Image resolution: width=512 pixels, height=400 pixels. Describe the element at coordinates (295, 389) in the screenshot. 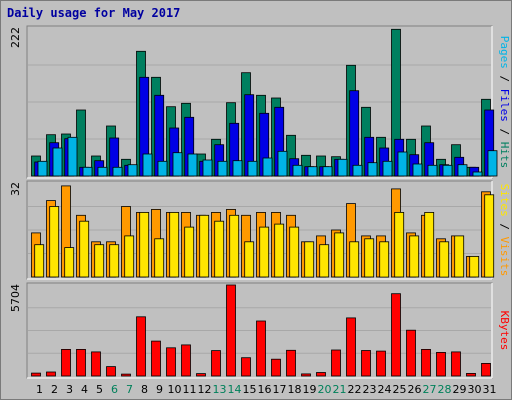

I see `x-tick-label: 18` at that location.